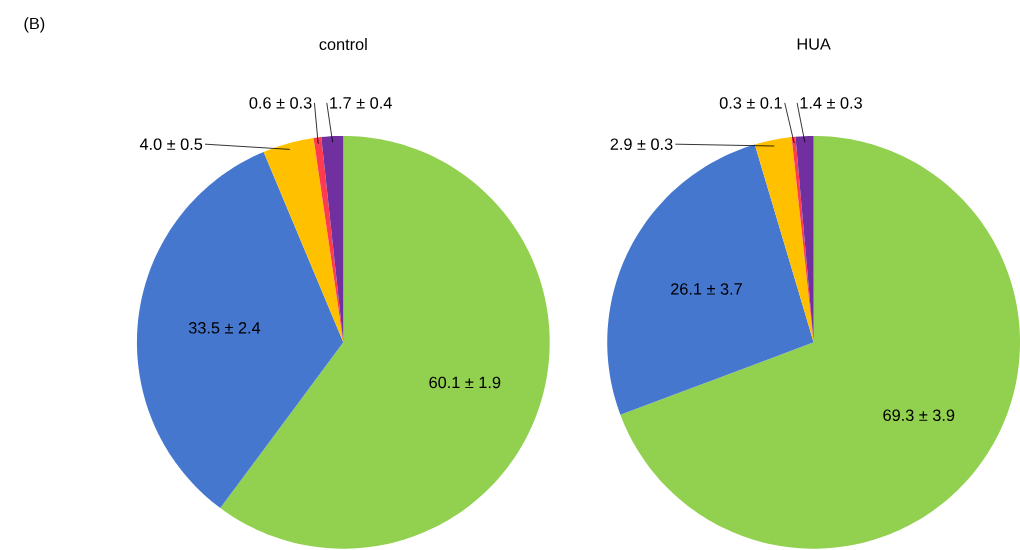 Image resolution: width=1020 pixels, height=550 pixels. What do you see at coordinates (814, 44) in the screenshot?
I see `chart-title: HUA` at bounding box center [814, 44].